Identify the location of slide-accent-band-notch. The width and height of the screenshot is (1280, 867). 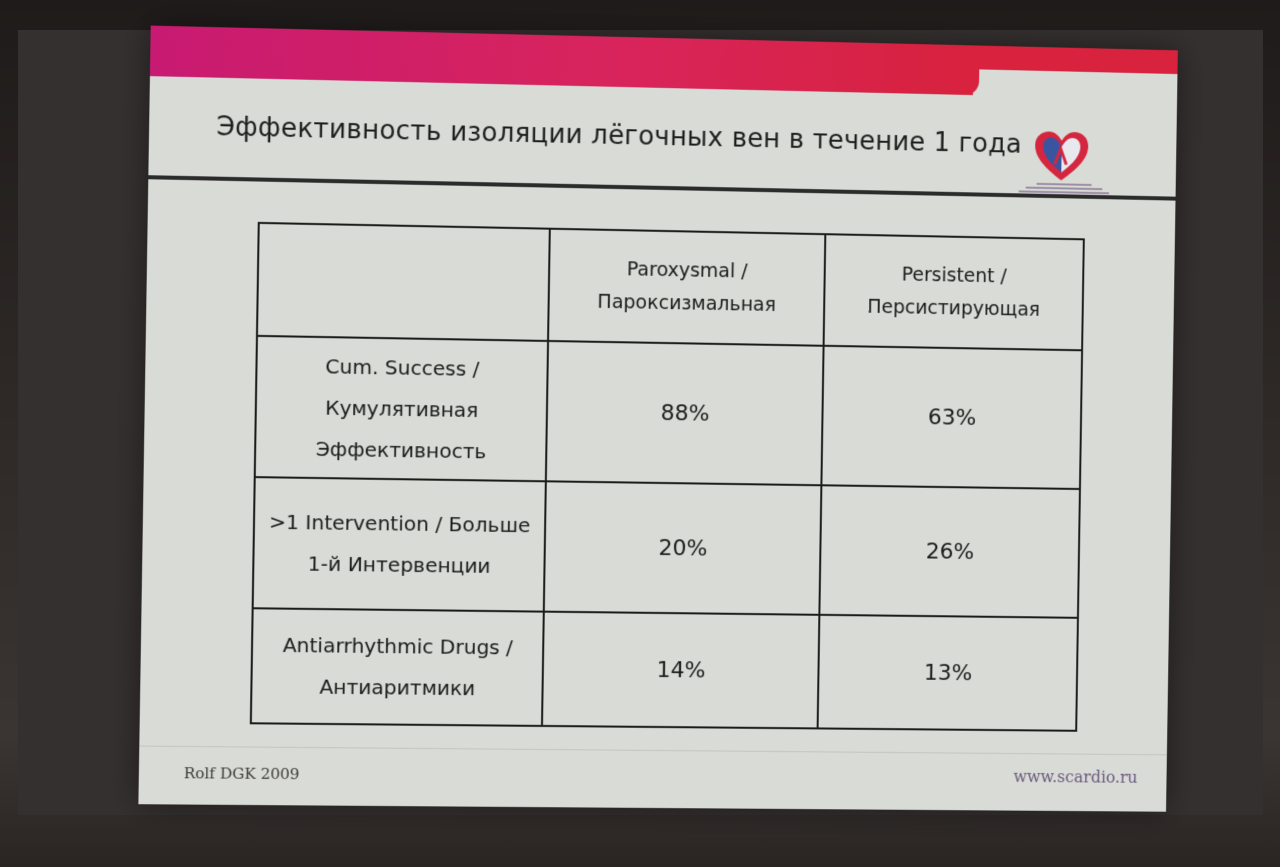
(970, 82).